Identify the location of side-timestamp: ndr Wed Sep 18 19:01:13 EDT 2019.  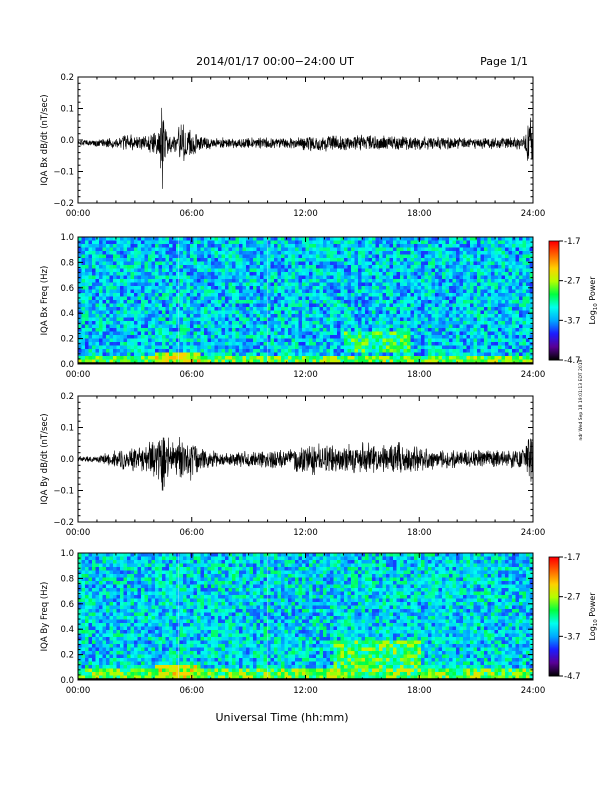
(581, 399).